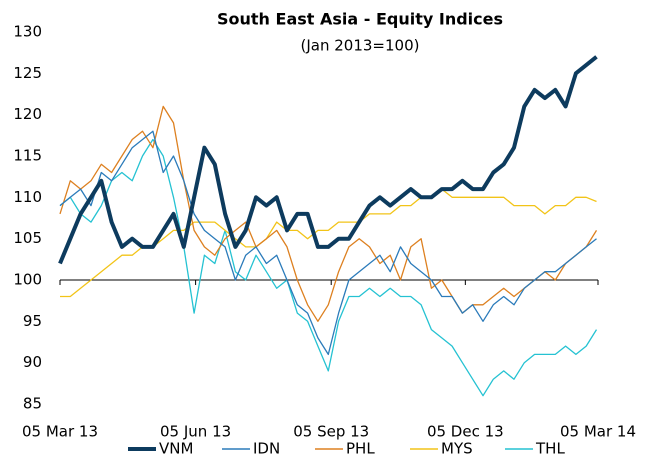 The height and width of the screenshot is (457, 650). Describe the element at coordinates (32, 404) in the screenshot. I see `y-tick-label: 85` at that location.